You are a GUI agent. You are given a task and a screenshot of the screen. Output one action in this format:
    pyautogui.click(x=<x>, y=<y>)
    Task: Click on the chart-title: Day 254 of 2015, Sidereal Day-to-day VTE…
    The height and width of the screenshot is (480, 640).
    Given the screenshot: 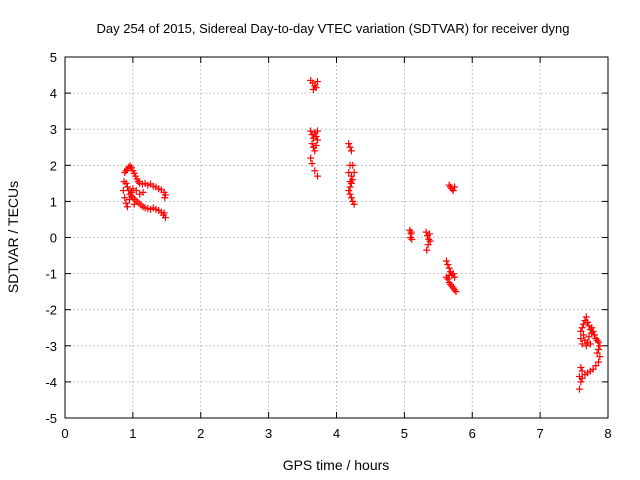 What is the action you would take?
    pyautogui.click(x=332, y=28)
    